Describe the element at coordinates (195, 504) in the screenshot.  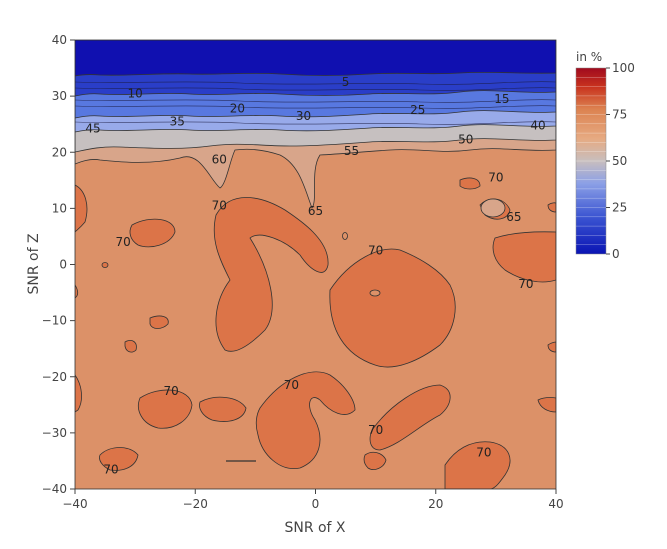
I see `x-tick-label: −20` at that location.